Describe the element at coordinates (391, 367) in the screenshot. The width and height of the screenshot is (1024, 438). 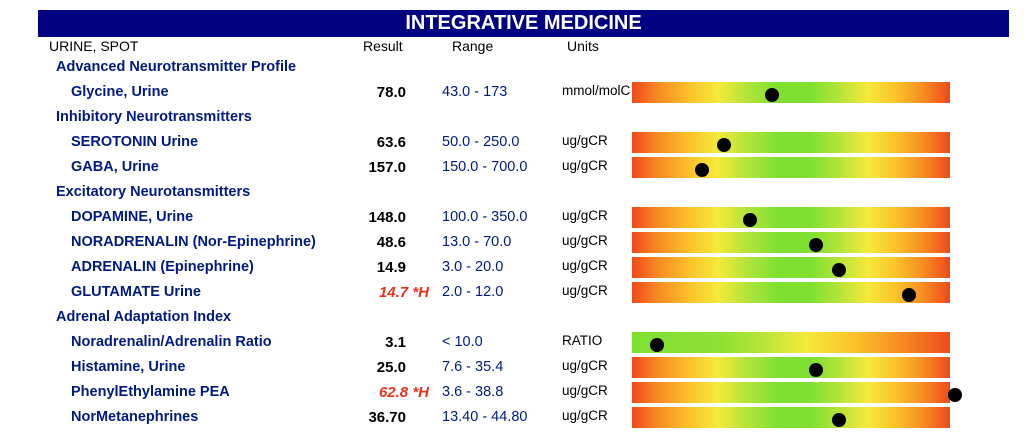
I see `result-value: 25.0` at that location.